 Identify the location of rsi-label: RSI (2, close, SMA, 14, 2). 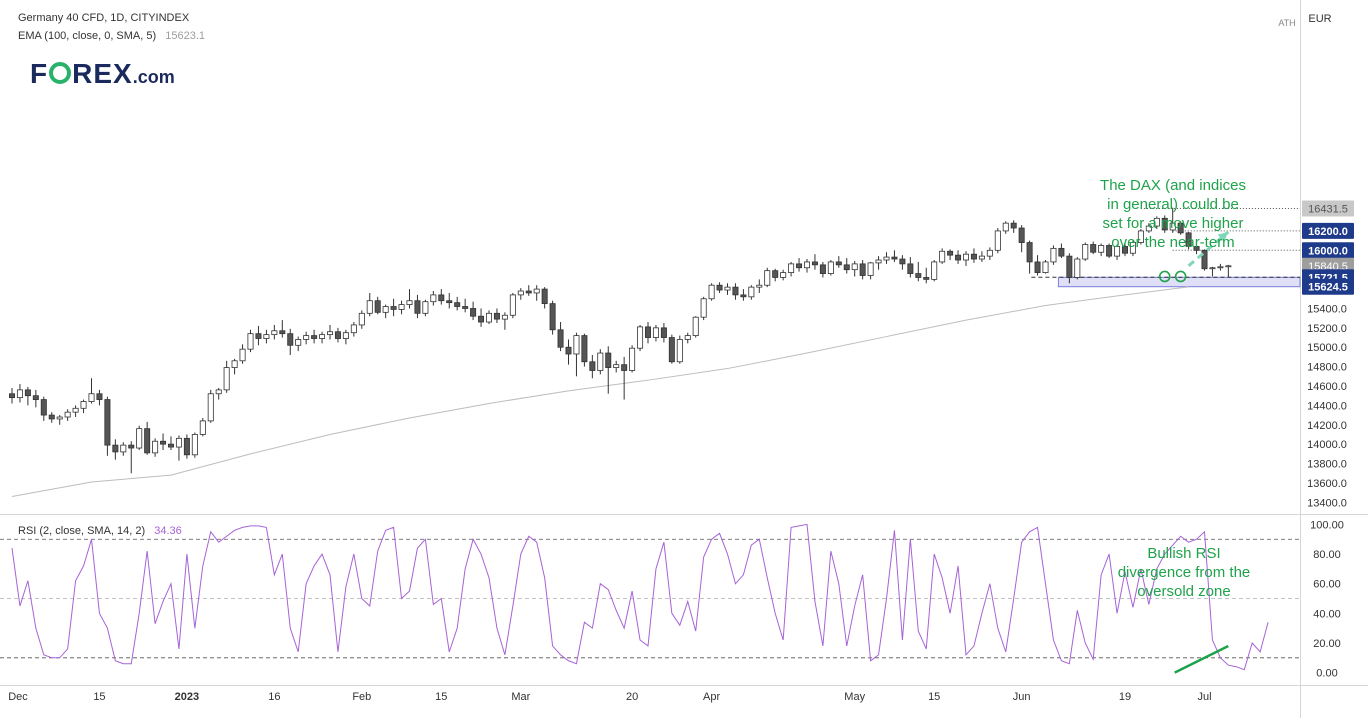
(82, 531).